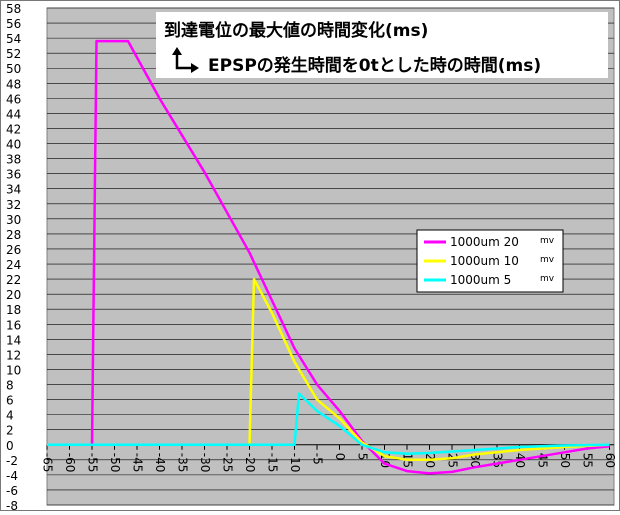 This screenshot has width=620, height=515. What do you see at coordinates (13, 160) in the screenshot?
I see `y-tick-label: 38` at bounding box center [13, 160].